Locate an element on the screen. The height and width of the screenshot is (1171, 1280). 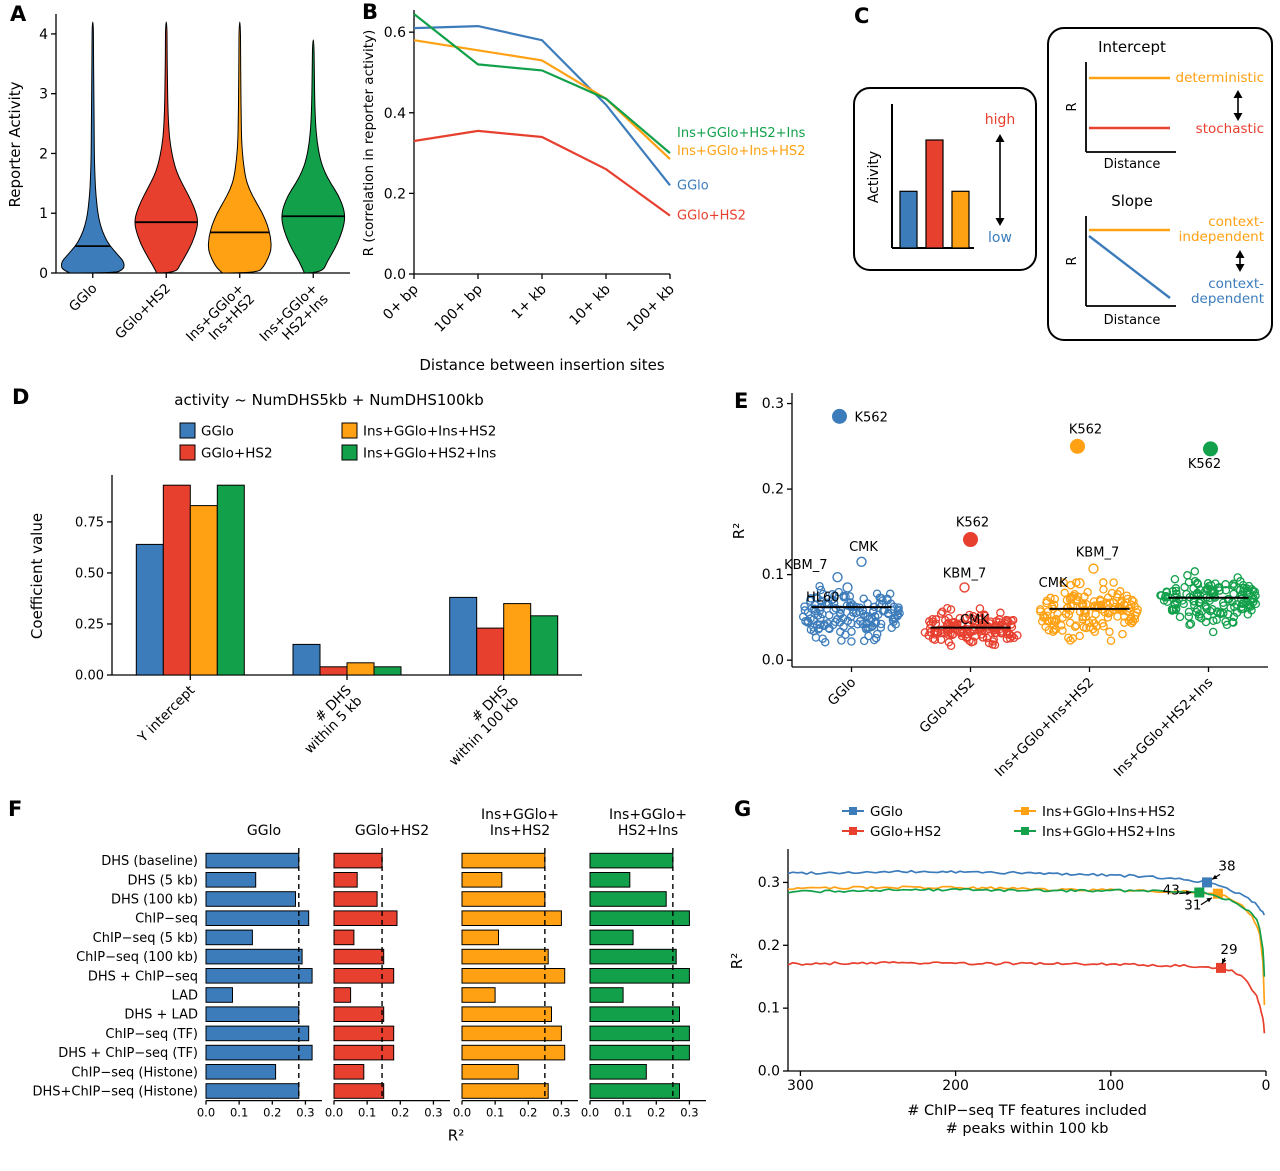
svg-text: HS2+Ins is located at coordinates (648, 831).